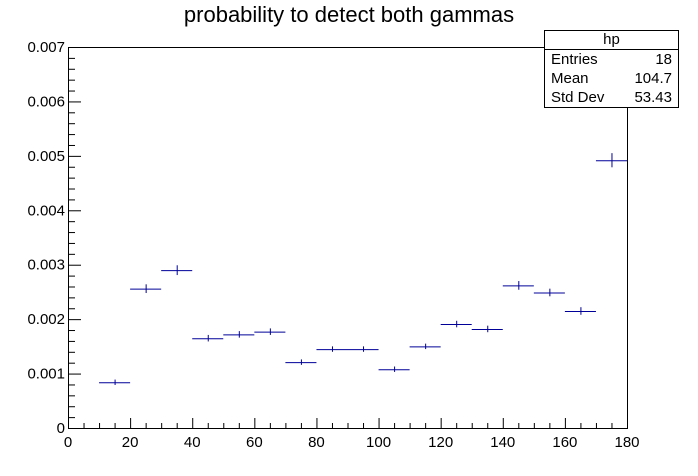 The image size is (698, 476). I want to click on x-tick-label: 160, so click(564, 442).